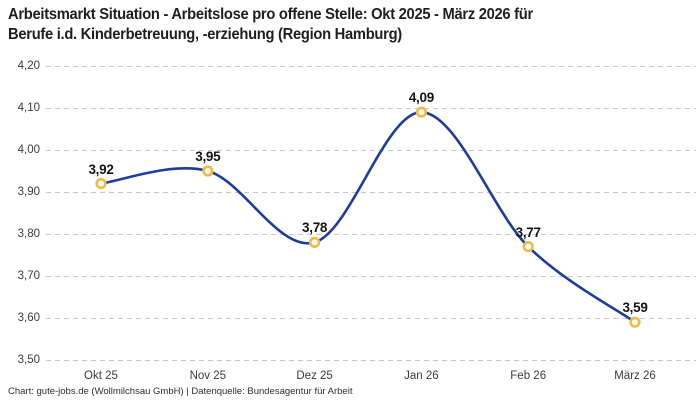 The height and width of the screenshot is (400, 700). I want to click on data-point-label: 3,59, so click(635, 308).